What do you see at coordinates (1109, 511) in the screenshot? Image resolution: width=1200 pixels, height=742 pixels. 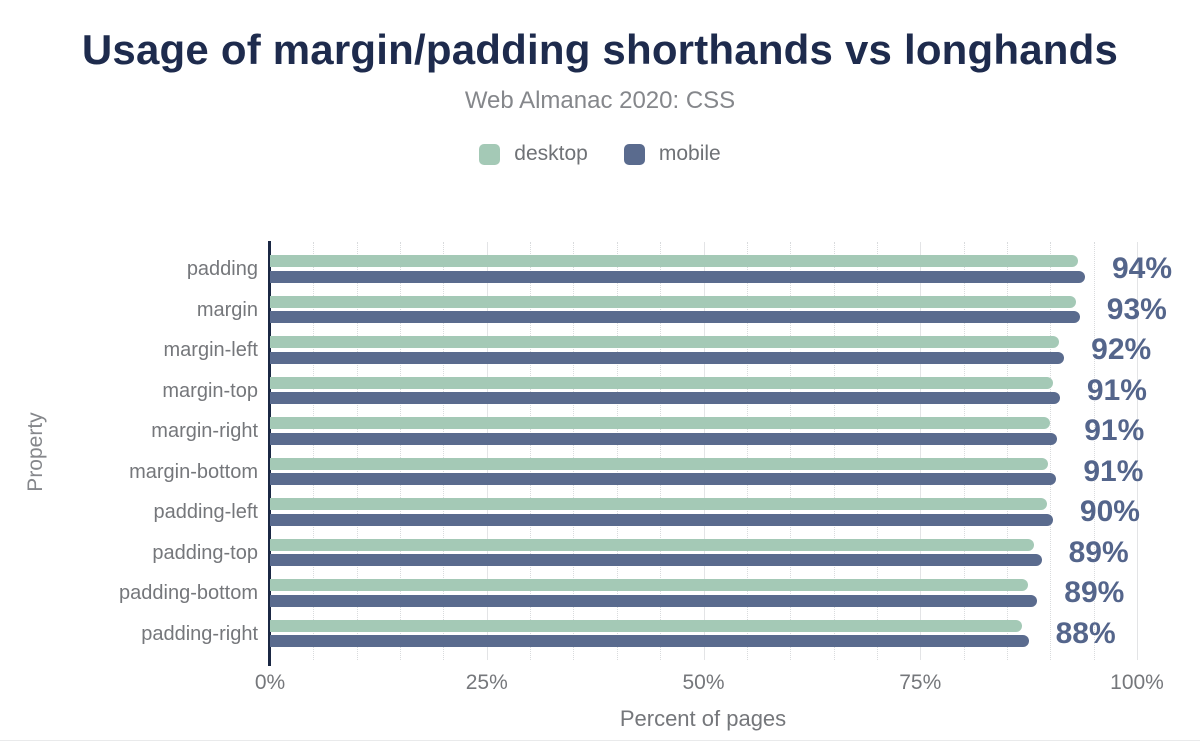 I see `value-label: 90%` at bounding box center [1109, 511].